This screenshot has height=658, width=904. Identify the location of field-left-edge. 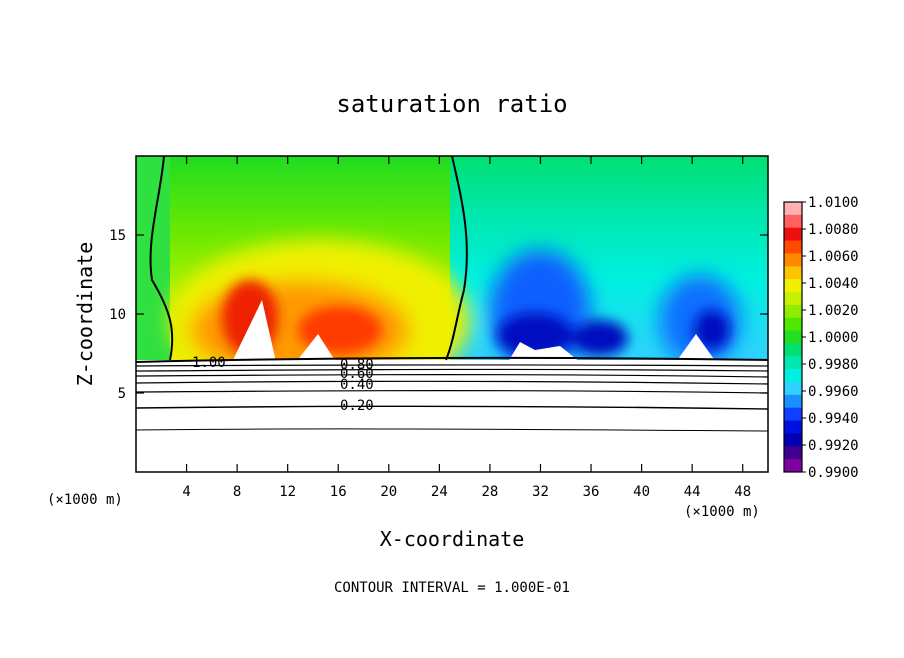
(153, 259).